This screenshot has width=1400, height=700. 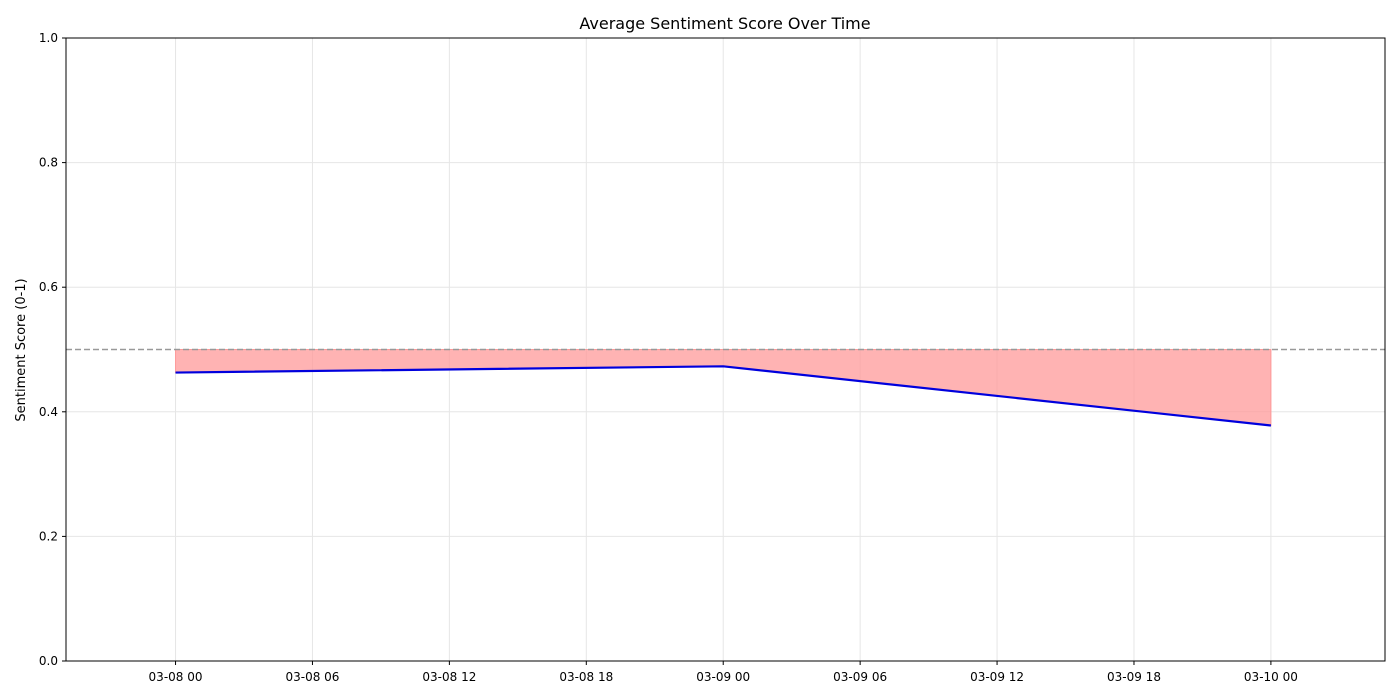 I want to click on series-group, so click(x=723, y=396).